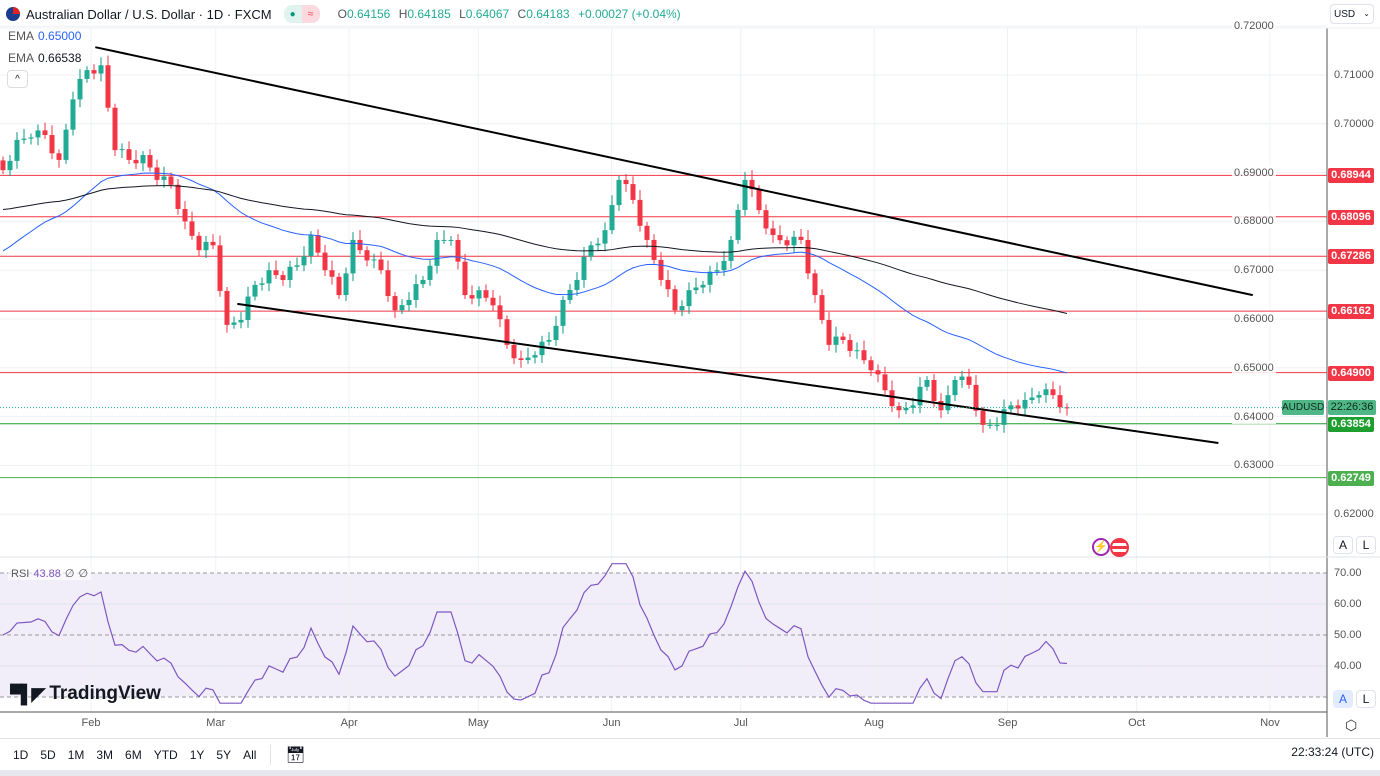  I want to click on lightning-event-icon: ⚡, so click(1101, 547).